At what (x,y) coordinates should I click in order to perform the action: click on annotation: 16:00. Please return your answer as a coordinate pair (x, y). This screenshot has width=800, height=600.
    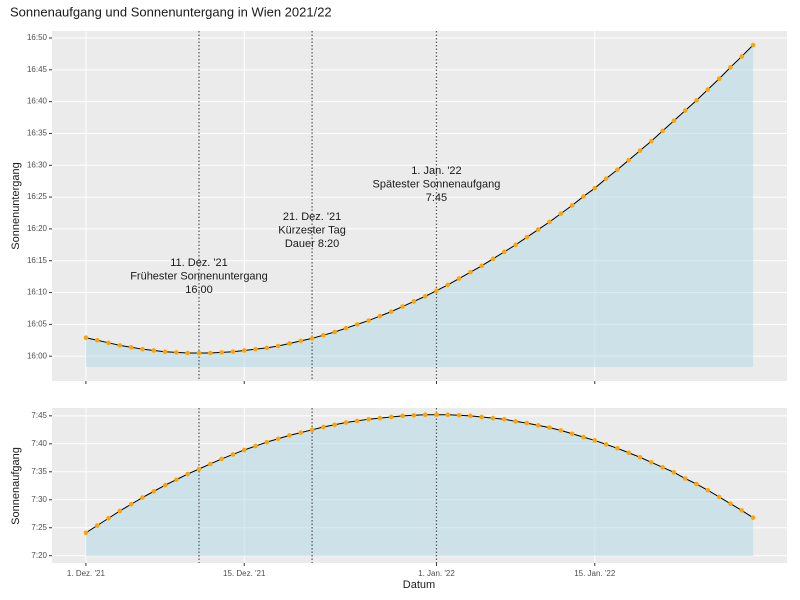
    Looking at the image, I should click on (199, 290).